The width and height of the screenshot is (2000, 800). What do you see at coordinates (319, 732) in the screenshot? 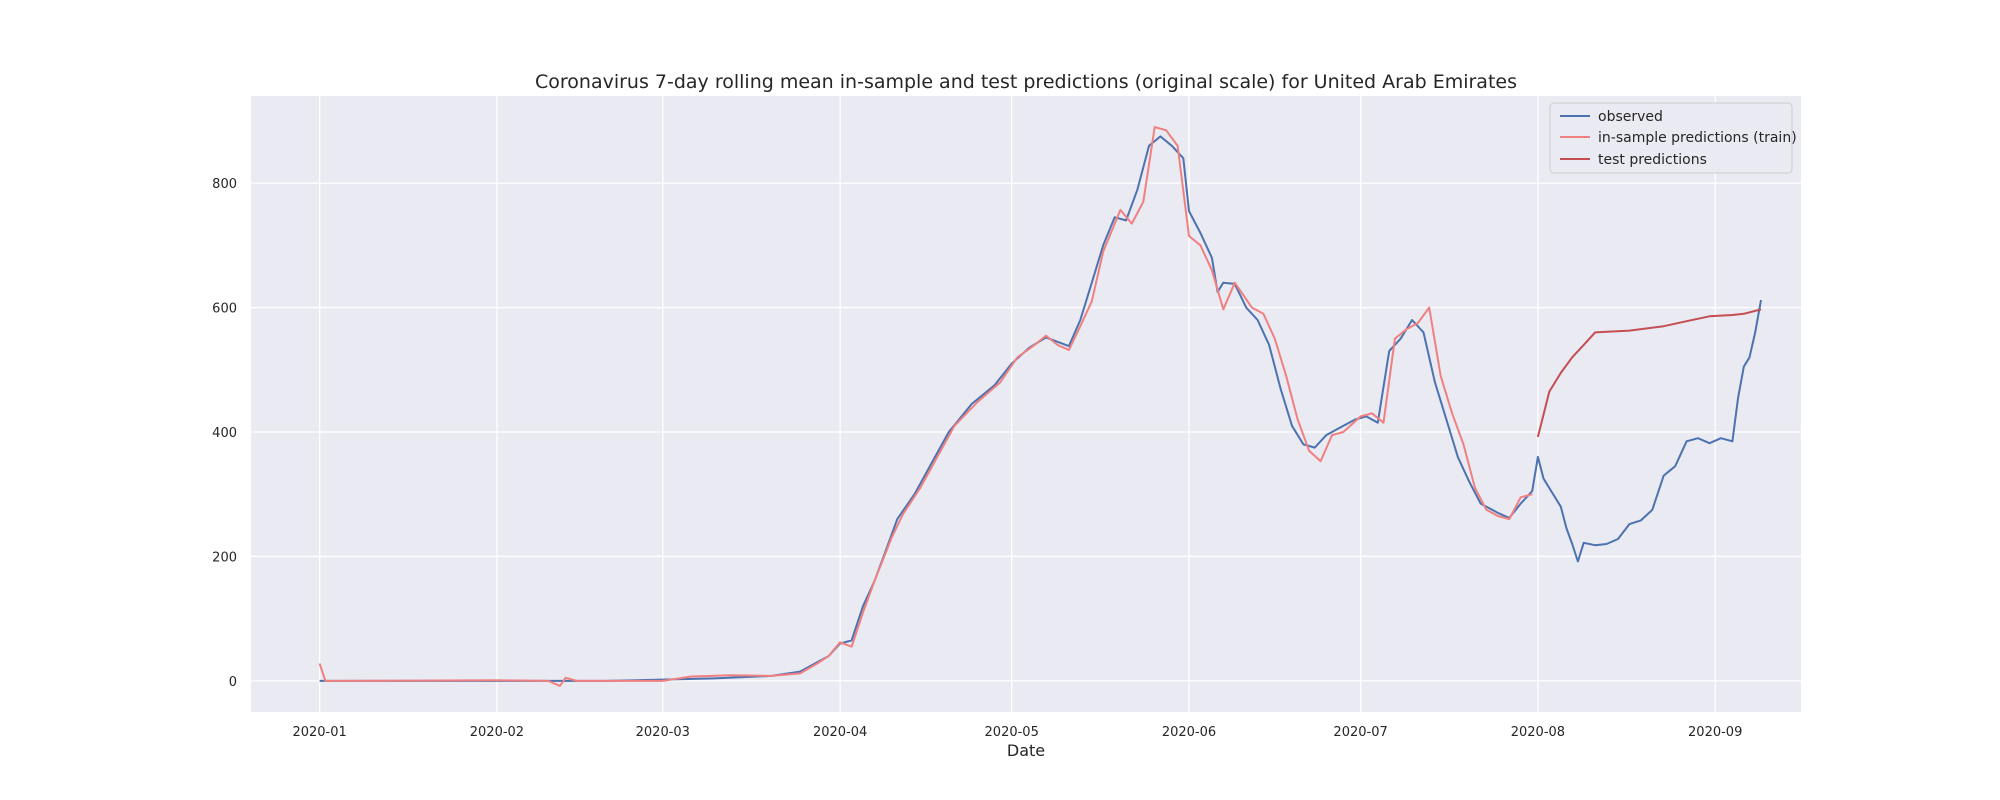
I see `x-tick-label: 2020-01` at bounding box center [319, 732].